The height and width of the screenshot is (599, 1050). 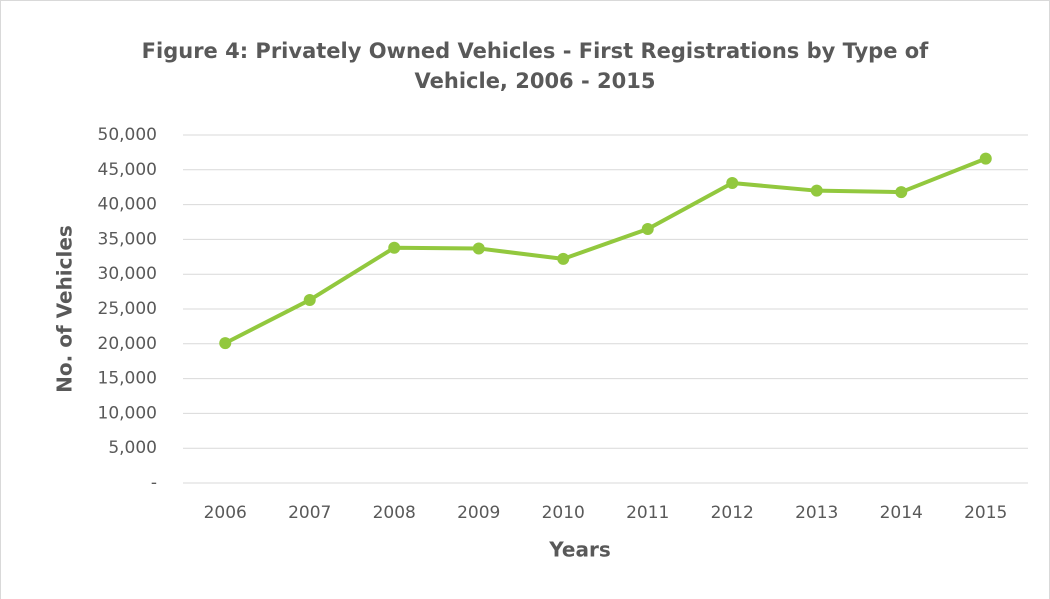 I want to click on y-tick-label: 35,000, so click(x=127, y=239).